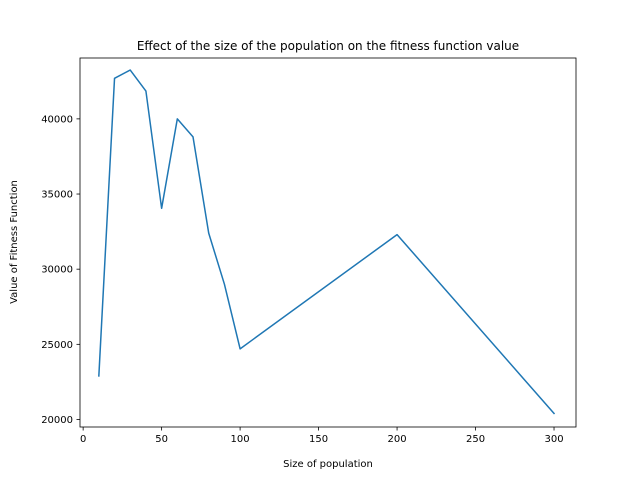 Image resolution: width=640 pixels, height=480 pixels. I want to click on x-tick-label: 300, so click(553, 439).